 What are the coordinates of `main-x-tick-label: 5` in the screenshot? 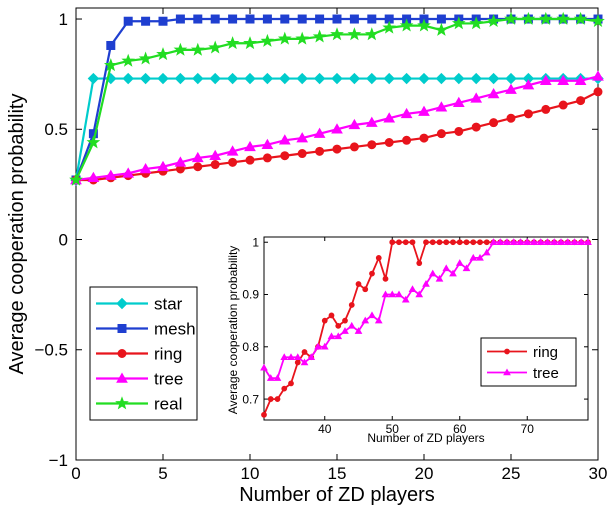 It's located at (162, 473).